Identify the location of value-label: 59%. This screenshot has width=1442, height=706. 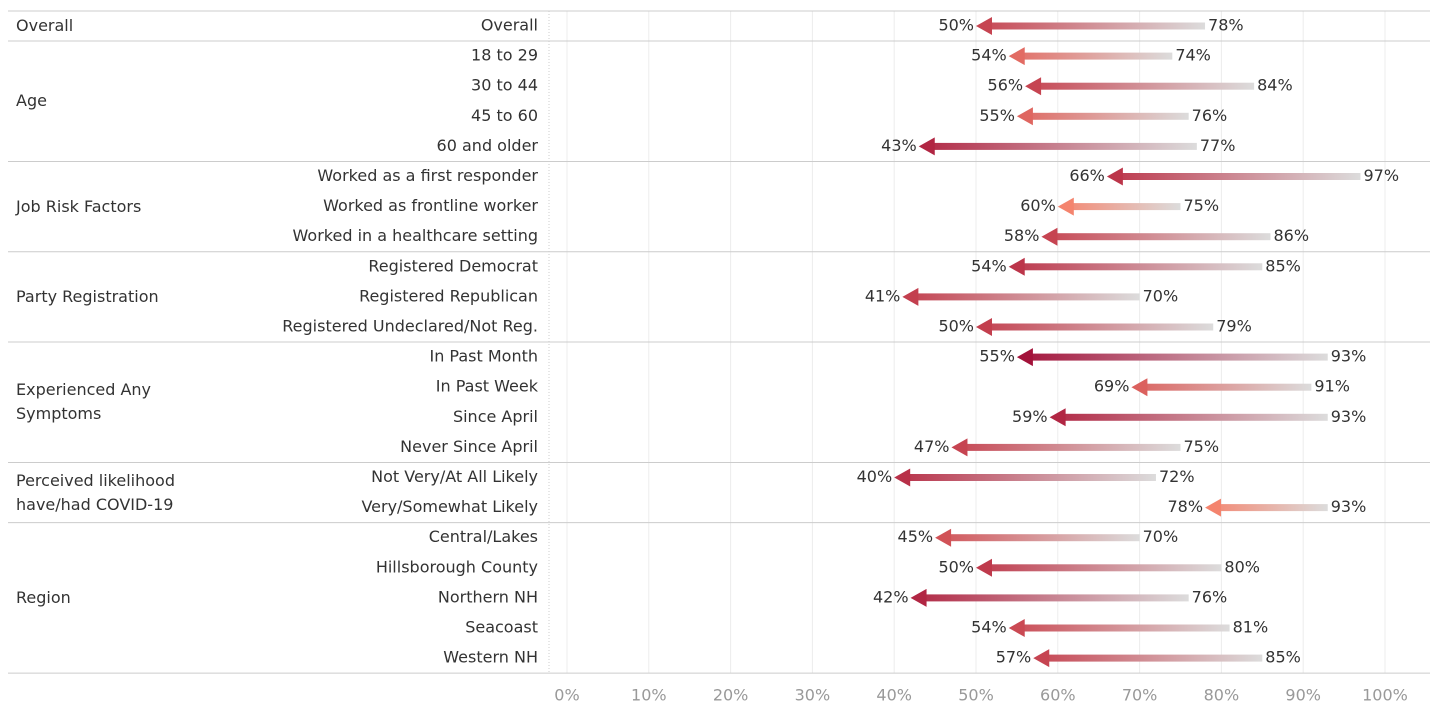
(1030, 416).